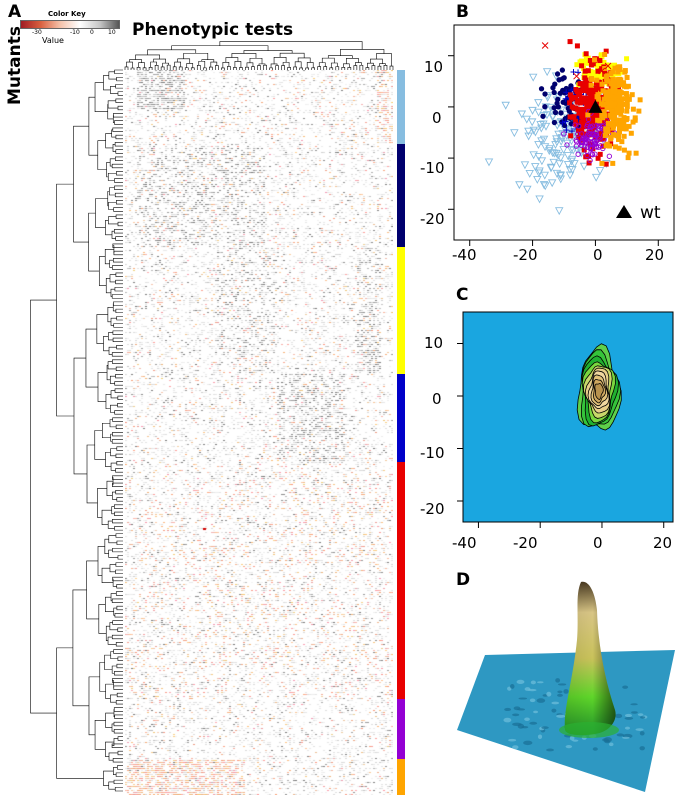  What do you see at coordinates (568, 417) in the screenshot?
I see `contour-background` at bounding box center [568, 417].